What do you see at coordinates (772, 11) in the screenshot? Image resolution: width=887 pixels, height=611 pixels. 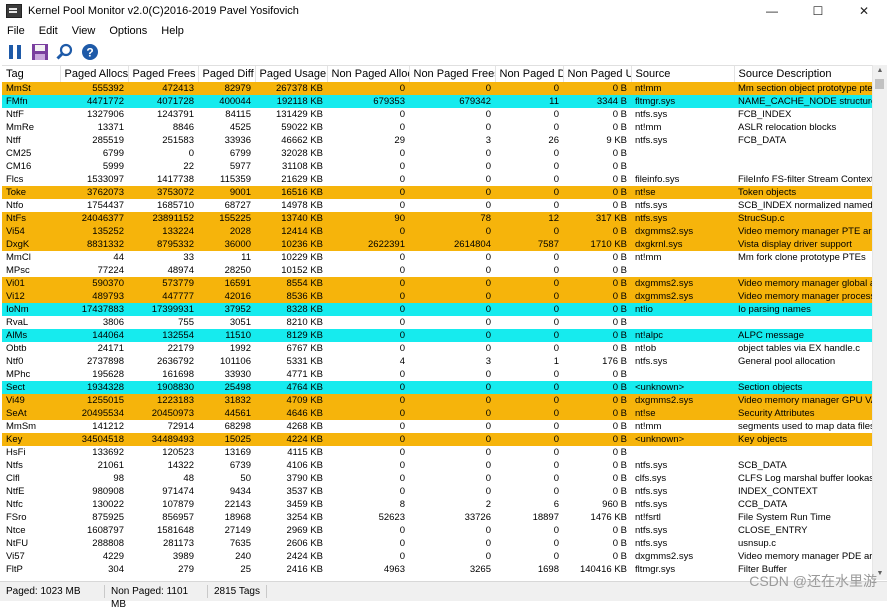 I see `minimize-icon: —` at bounding box center [772, 11].